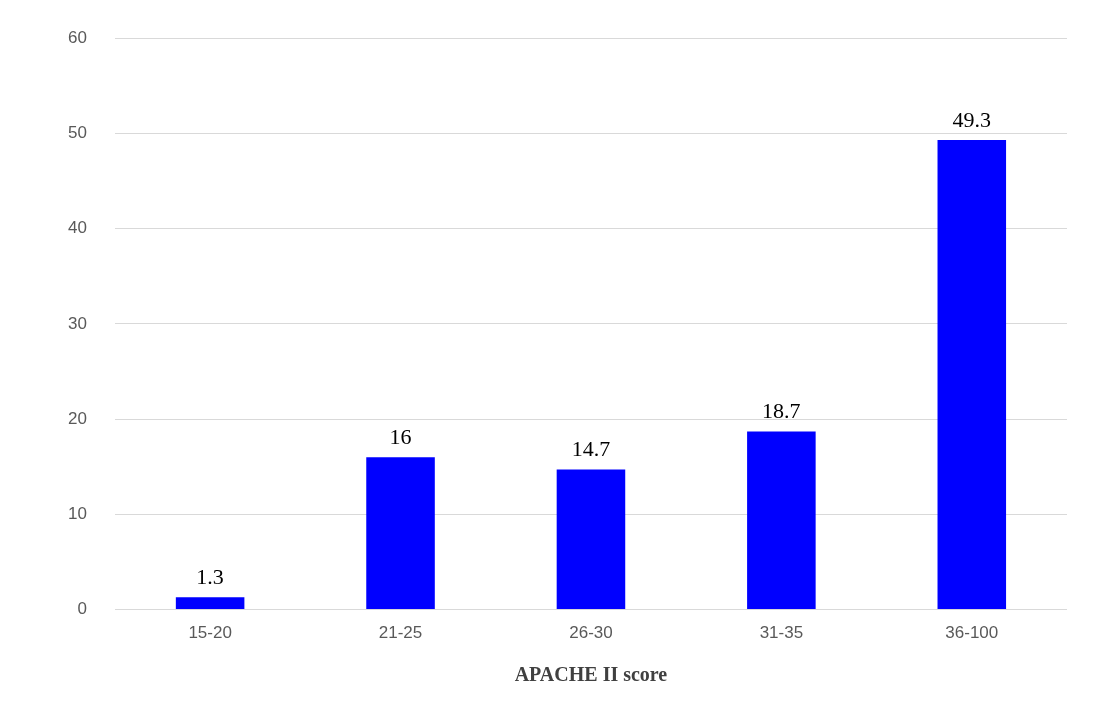  I want to click on data-label: 49.3, so click(972, 119).